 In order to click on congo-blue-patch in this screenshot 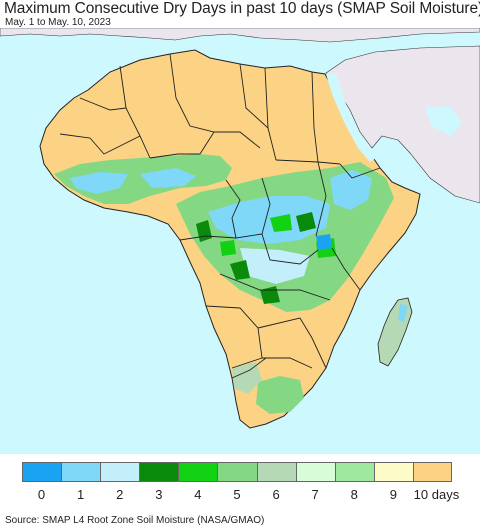, I will do `click(269, 220)`.